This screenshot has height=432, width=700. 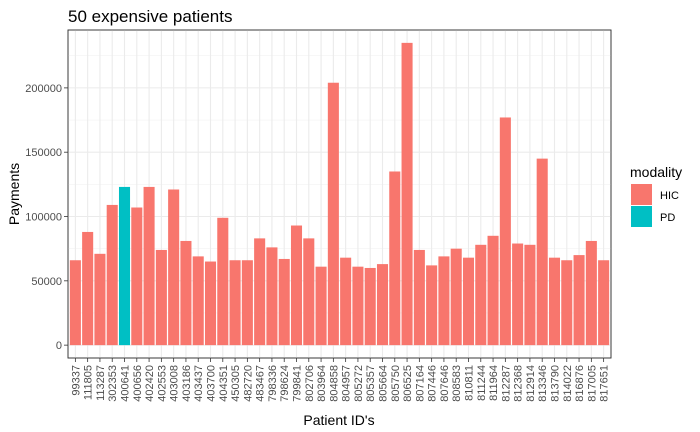 What do you see at coordinates (236, 383) in the screenshot?
I see `x-tick-label: 450305` at bounding box center [236, 383].